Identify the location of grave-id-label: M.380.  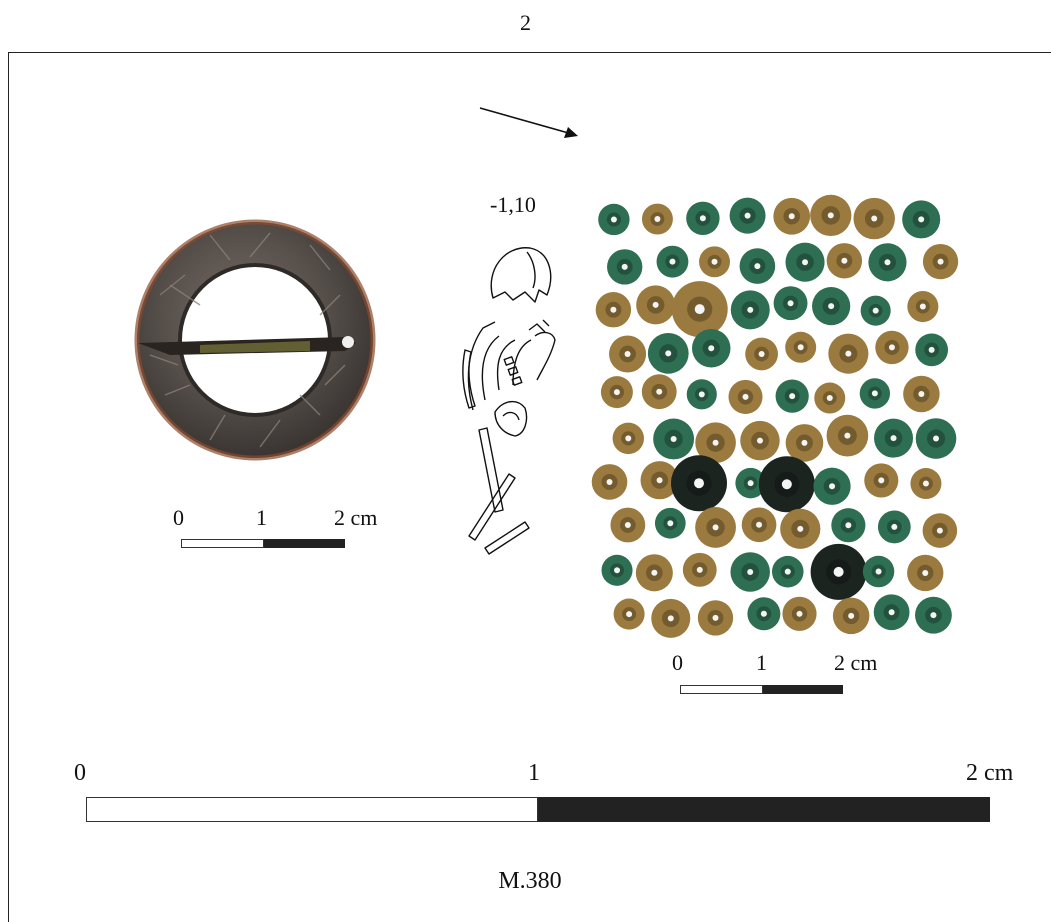
(530, 881).